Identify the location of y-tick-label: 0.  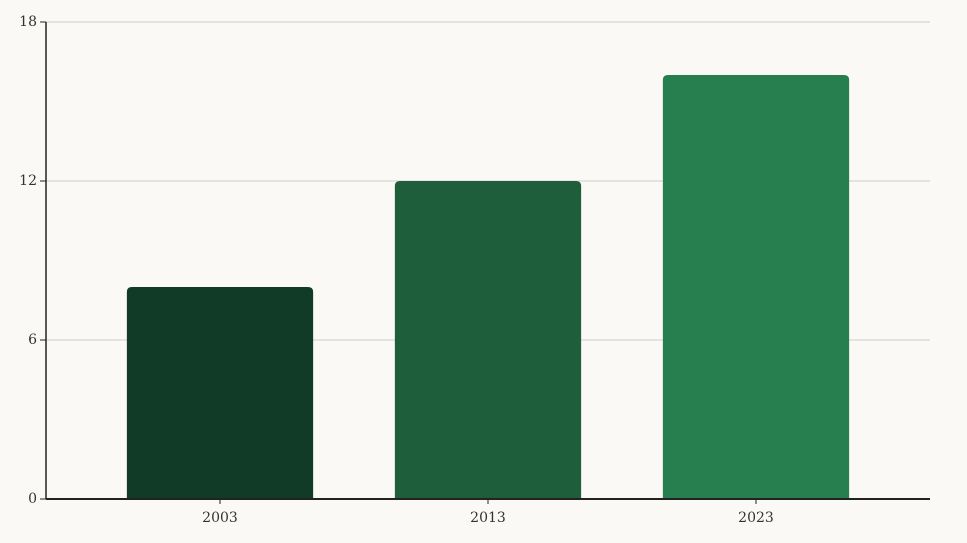
(32, 499).